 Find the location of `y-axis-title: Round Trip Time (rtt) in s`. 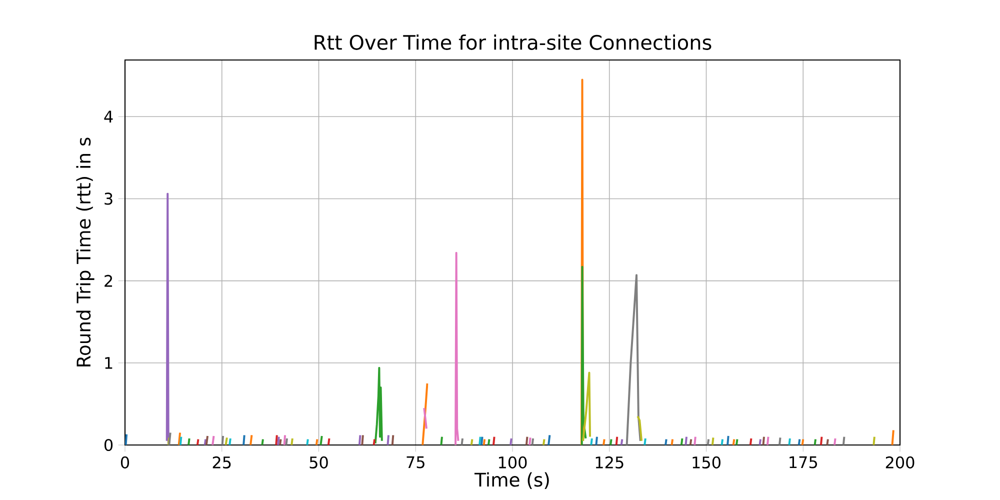

y-axis-title: Round Trip Time (rtt) in s is located at coordinates (85, 252).